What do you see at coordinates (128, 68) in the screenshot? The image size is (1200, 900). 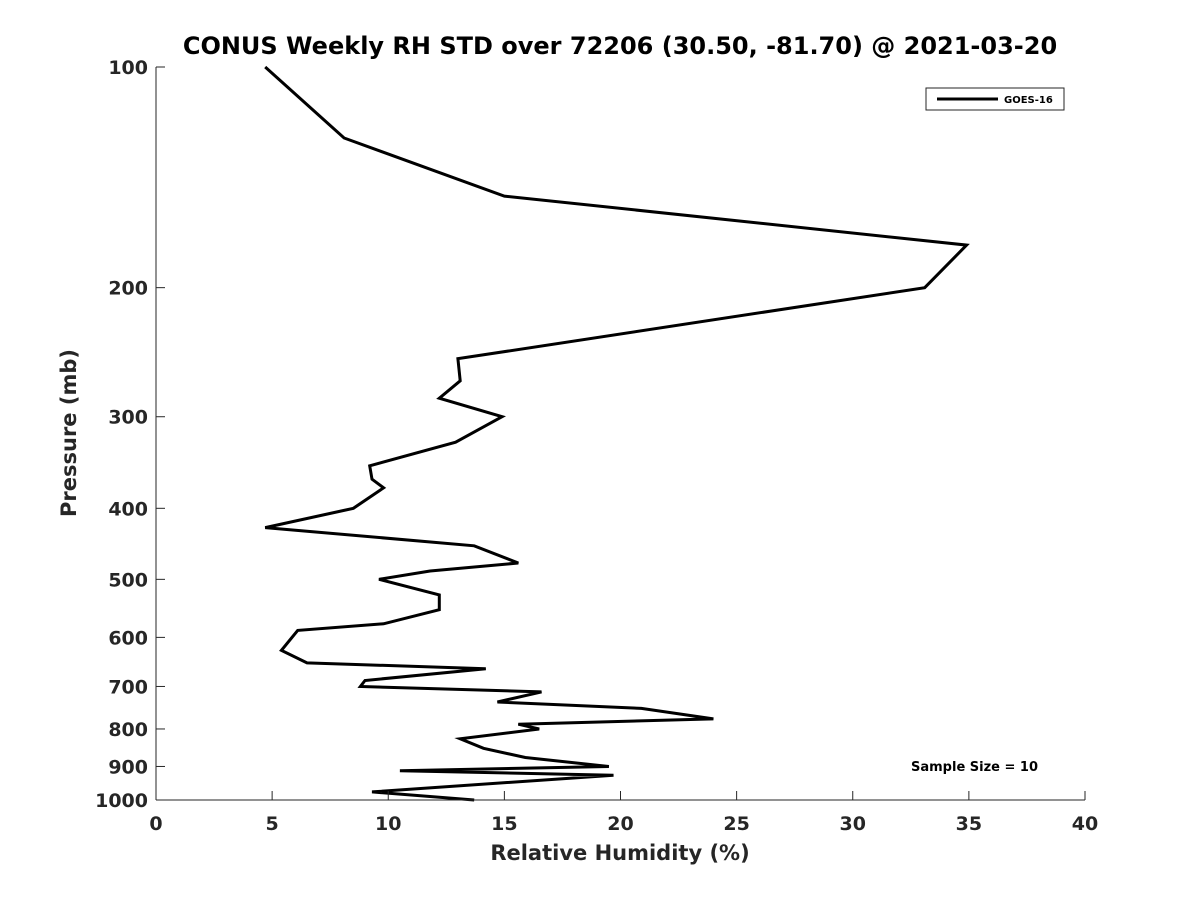 I see `y-tick-label: 100` at bounding box center [128, 68].